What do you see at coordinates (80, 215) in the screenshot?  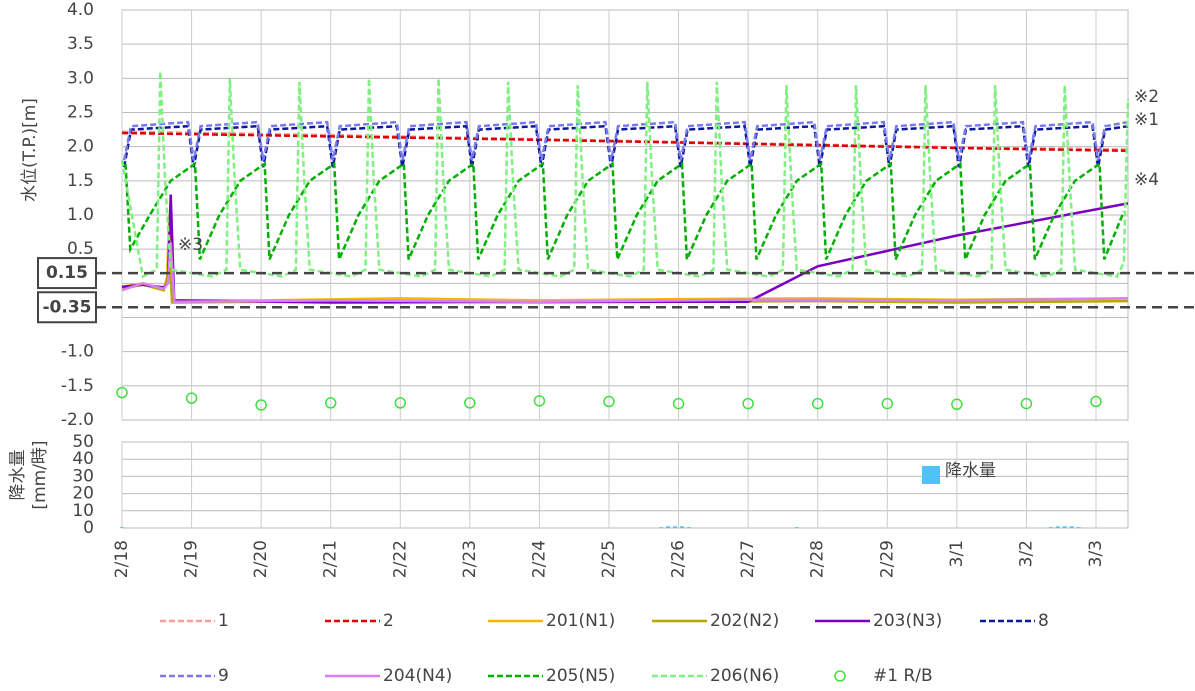 I see `y-tick-label: 1.0` at bounding box center [80, 215].